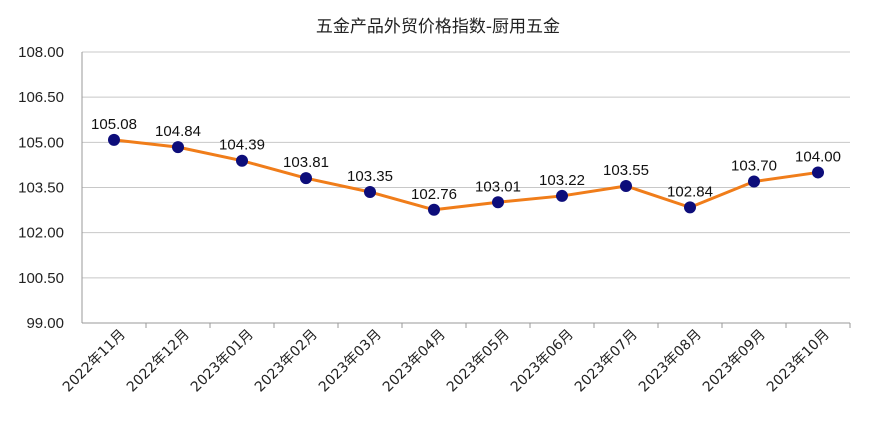 The width and height of the screenshot is (876, 422). What do you see at coordinates (370, 176) in the screenshot?
I see `data-label: 103.35` at bounding box center [370, 176].